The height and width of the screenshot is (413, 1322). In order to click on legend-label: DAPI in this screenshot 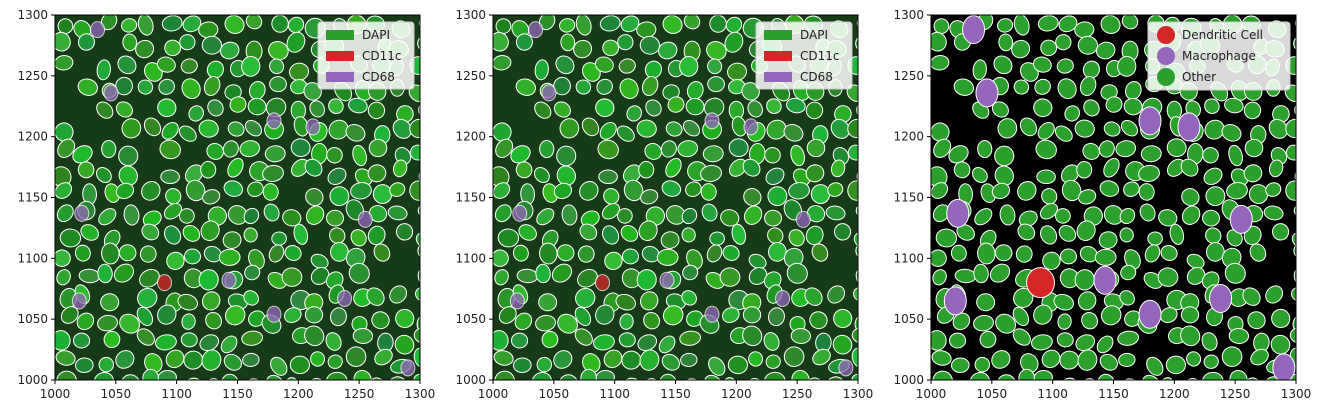, I will do `click(814, 35)`.